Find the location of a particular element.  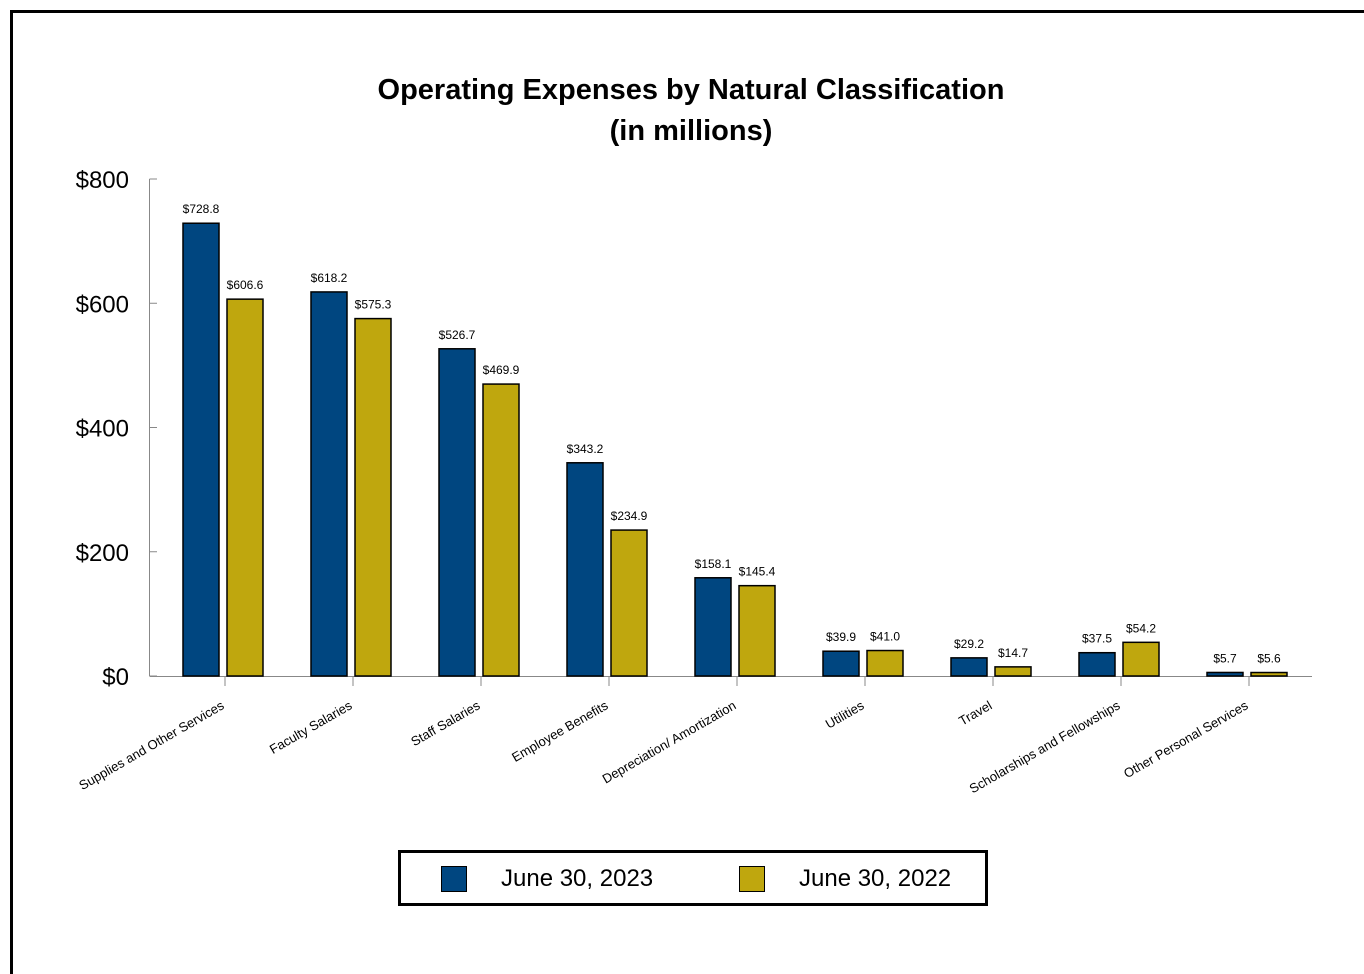

data-label: $14.7 is located at coordinates (1013, 653).